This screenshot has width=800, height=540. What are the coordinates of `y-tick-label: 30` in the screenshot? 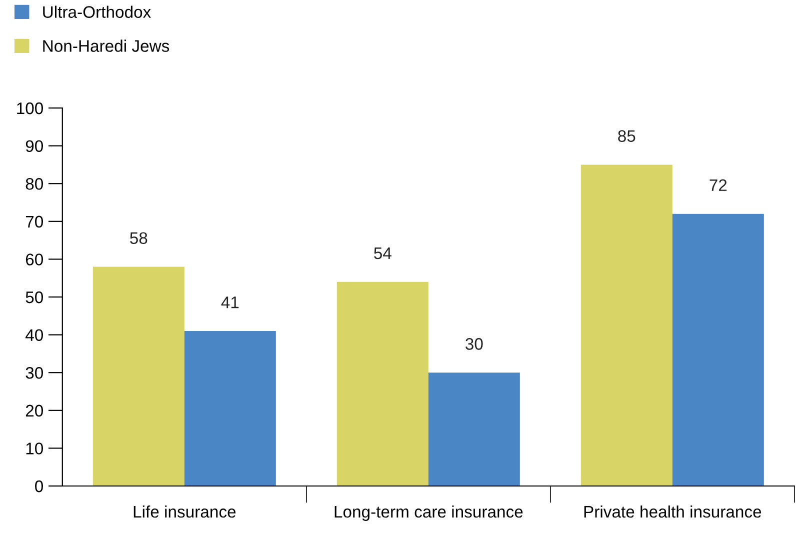 It's located at (34, 373).